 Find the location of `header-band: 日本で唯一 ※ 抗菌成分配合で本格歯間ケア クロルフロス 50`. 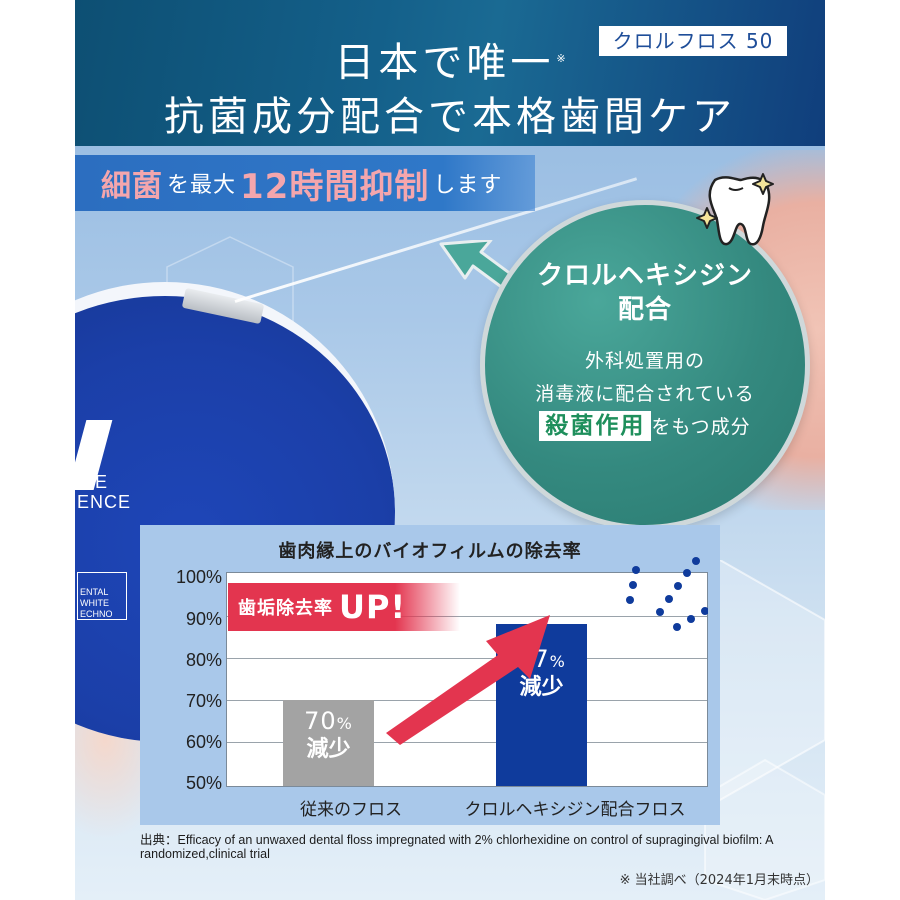

header-band: 日本で唯一 ※ 抗菌成分配合で本格歯間ケア クロルフロス 50 is located at coordinates (450, 73).